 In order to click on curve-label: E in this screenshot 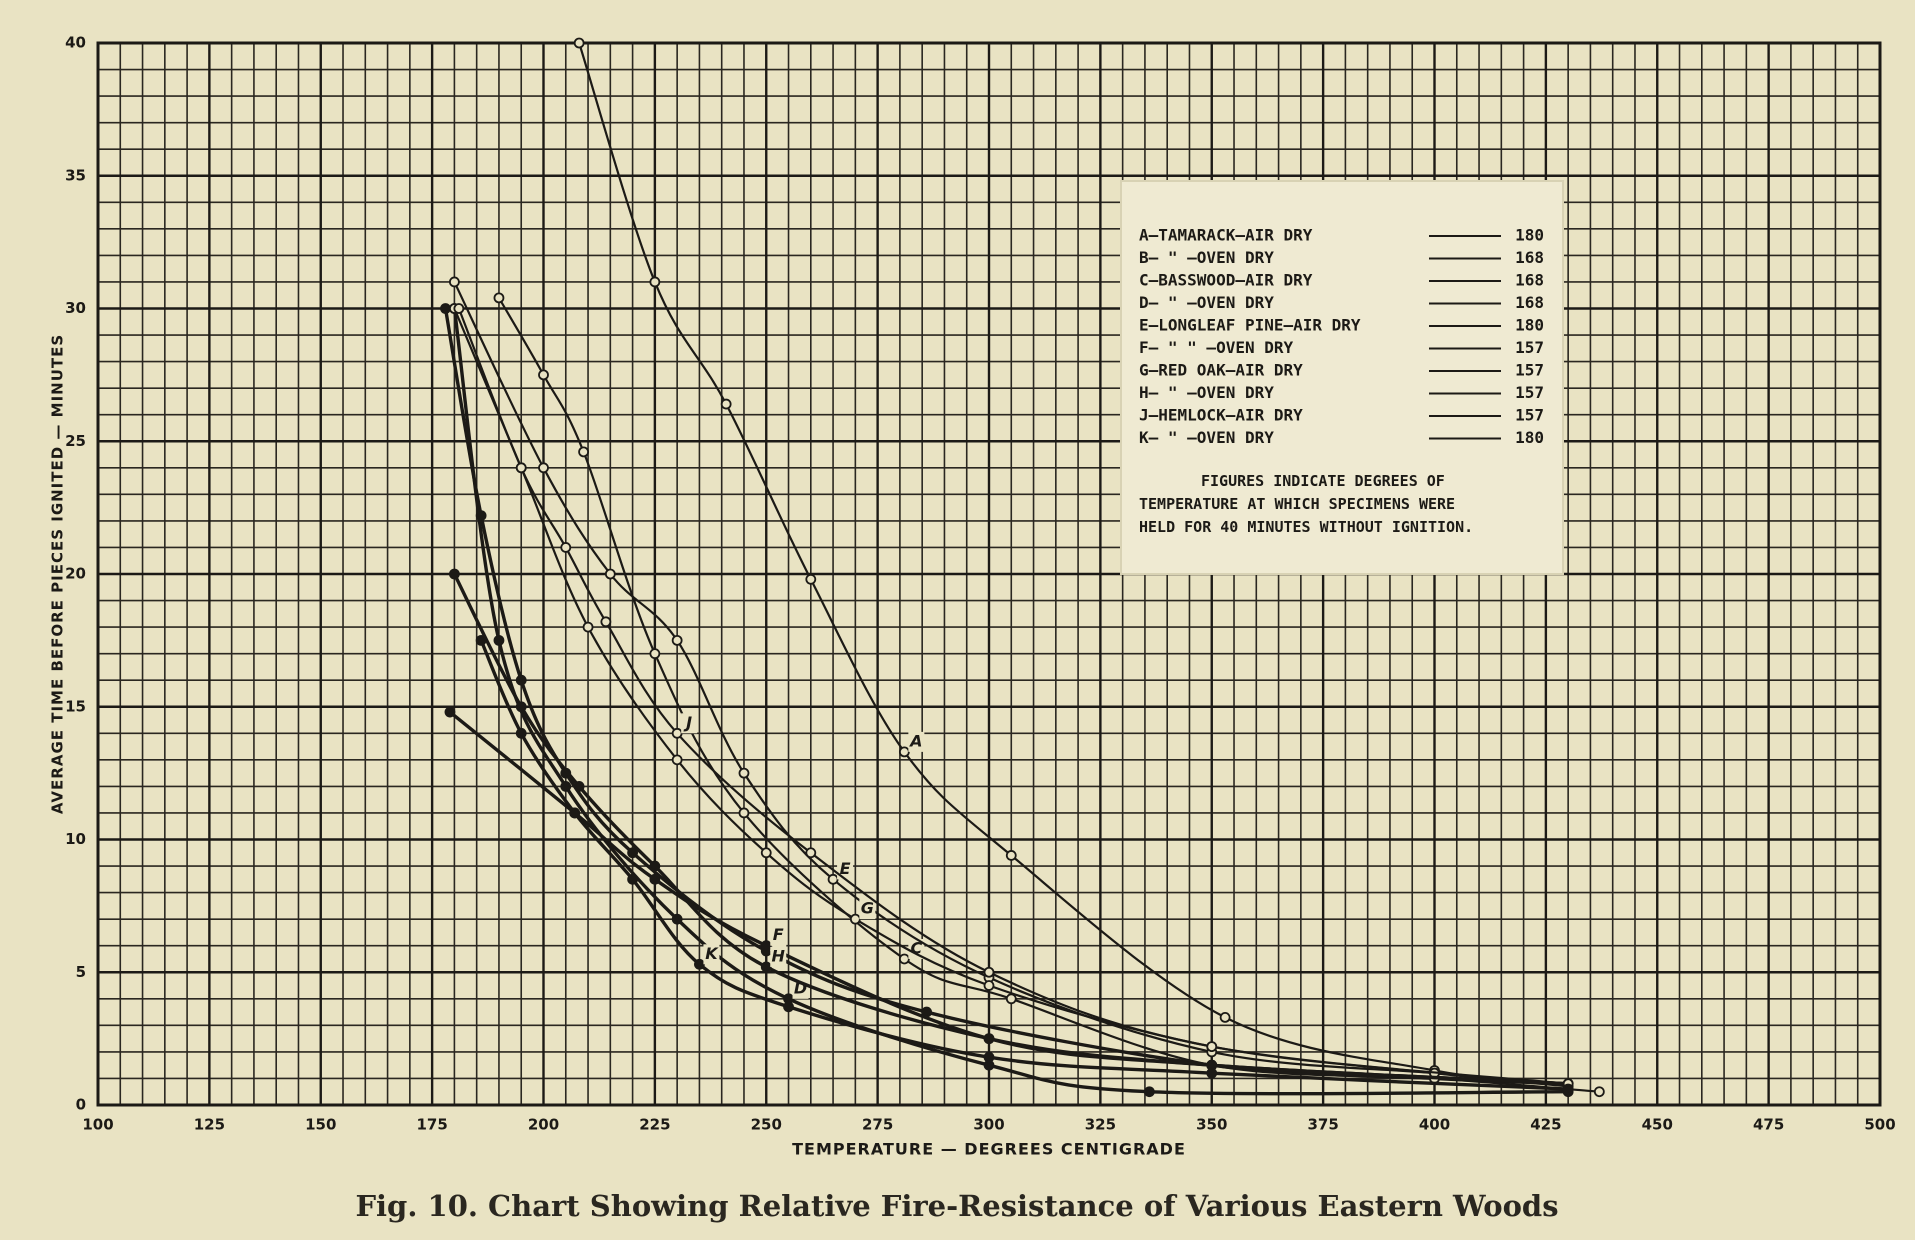, I will do `click(845, 868)`.